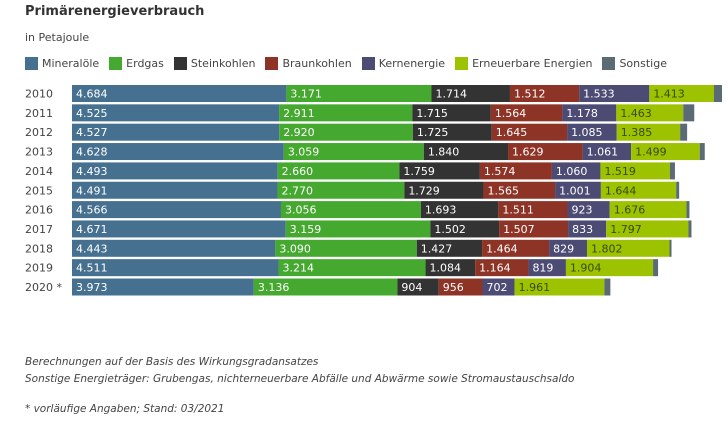 This screenshot has width=728, height=425. I want to click on data-label: 1.725, so click(433, 132).